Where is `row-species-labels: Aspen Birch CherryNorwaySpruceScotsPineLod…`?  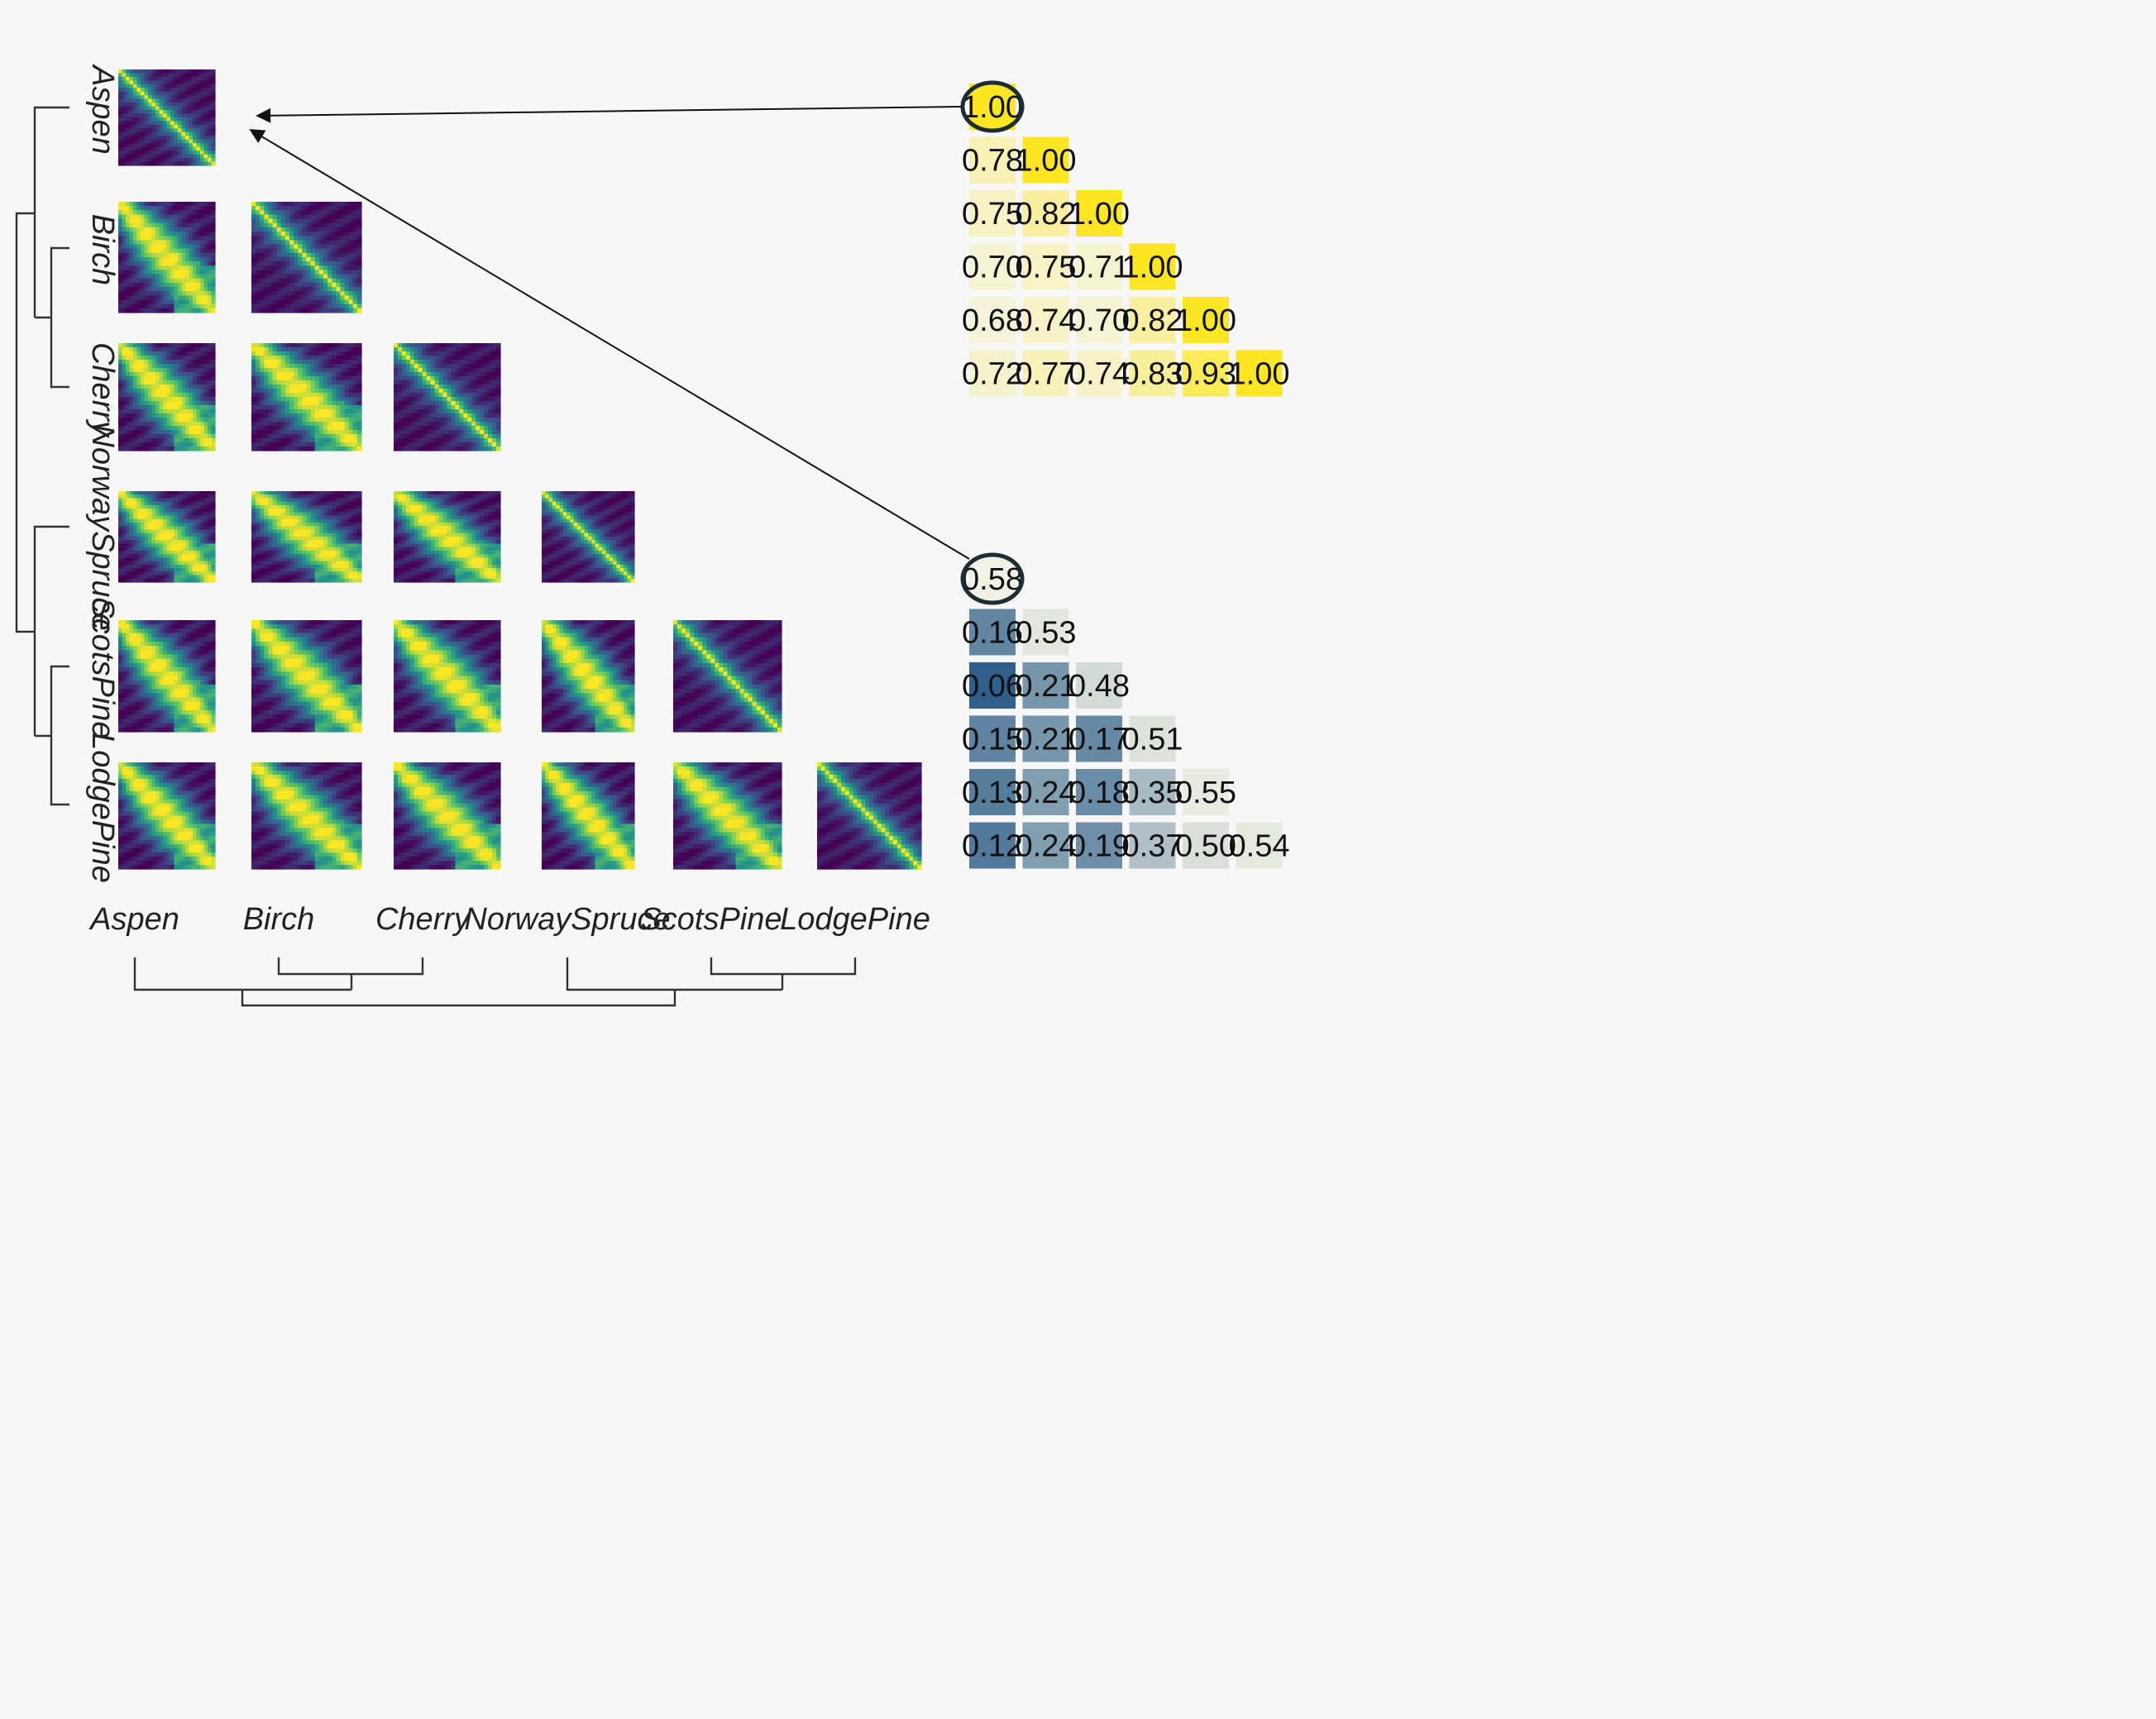
row-species-labels: Aspen Birch CherryNorwaySpruceScotsPineLod… is located at coordinates (102, 473).